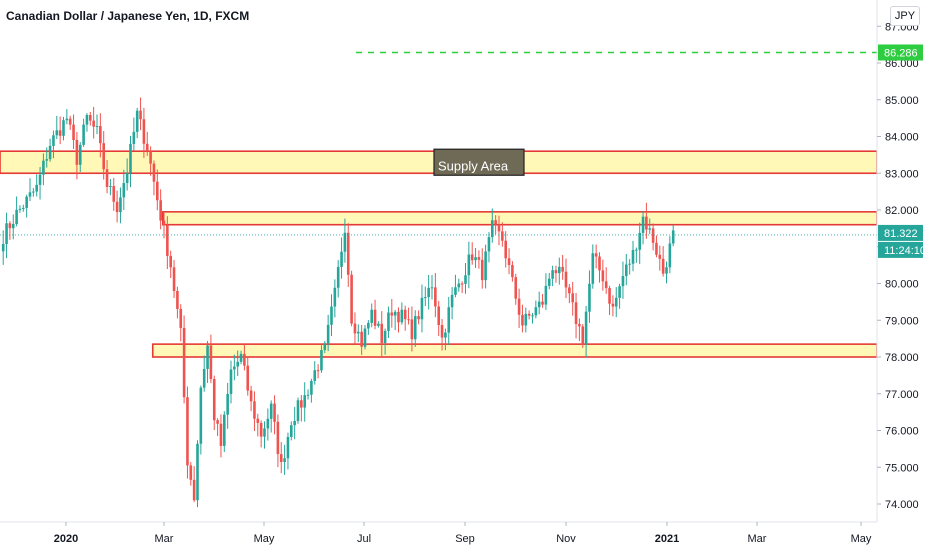 Image resolution: width=932 pixels, height=550 pixels. I want to click on y-tick-label: 82.000, so click(902, 211).